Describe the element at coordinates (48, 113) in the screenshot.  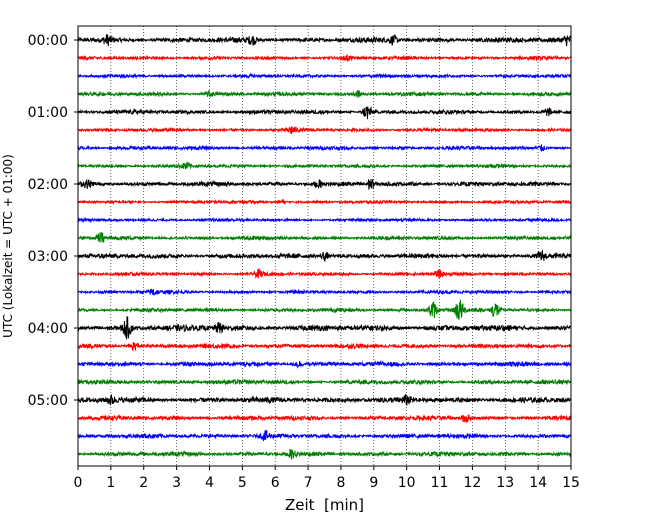
I see `y-tick-label: 01:00` at that location.